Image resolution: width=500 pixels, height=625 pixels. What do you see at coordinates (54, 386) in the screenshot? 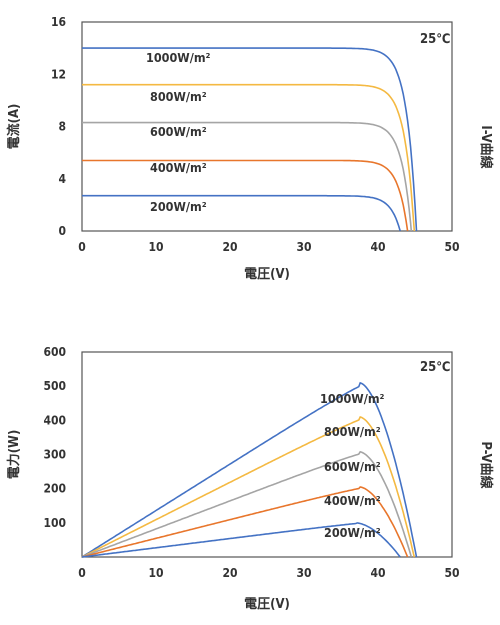
I see `y-tick-label: 500` at bounding box center [54, 386].